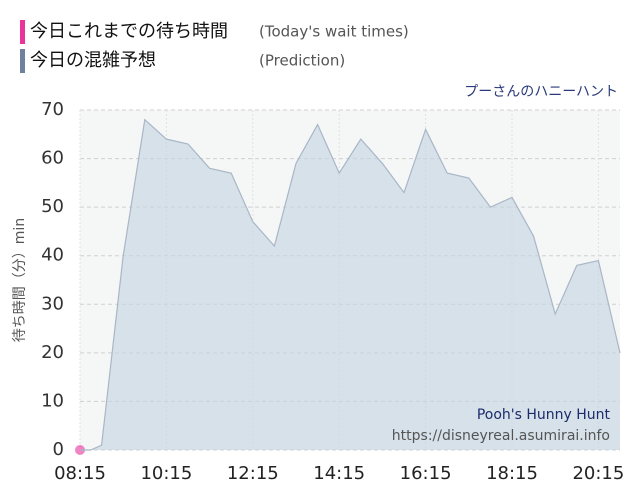  Describe the element at coordinates (80, 473) in the screenshot. I see `x-tick-label: 08:15` at that location.